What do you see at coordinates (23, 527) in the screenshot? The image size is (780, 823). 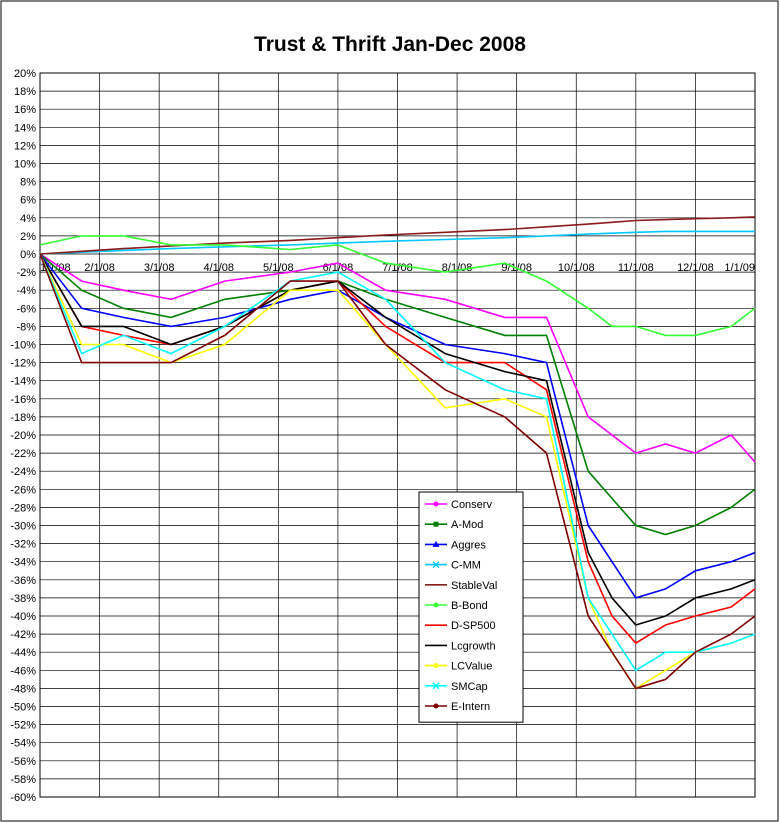 I see `y-tick-label: -30%` at bounding box center [23, 527].